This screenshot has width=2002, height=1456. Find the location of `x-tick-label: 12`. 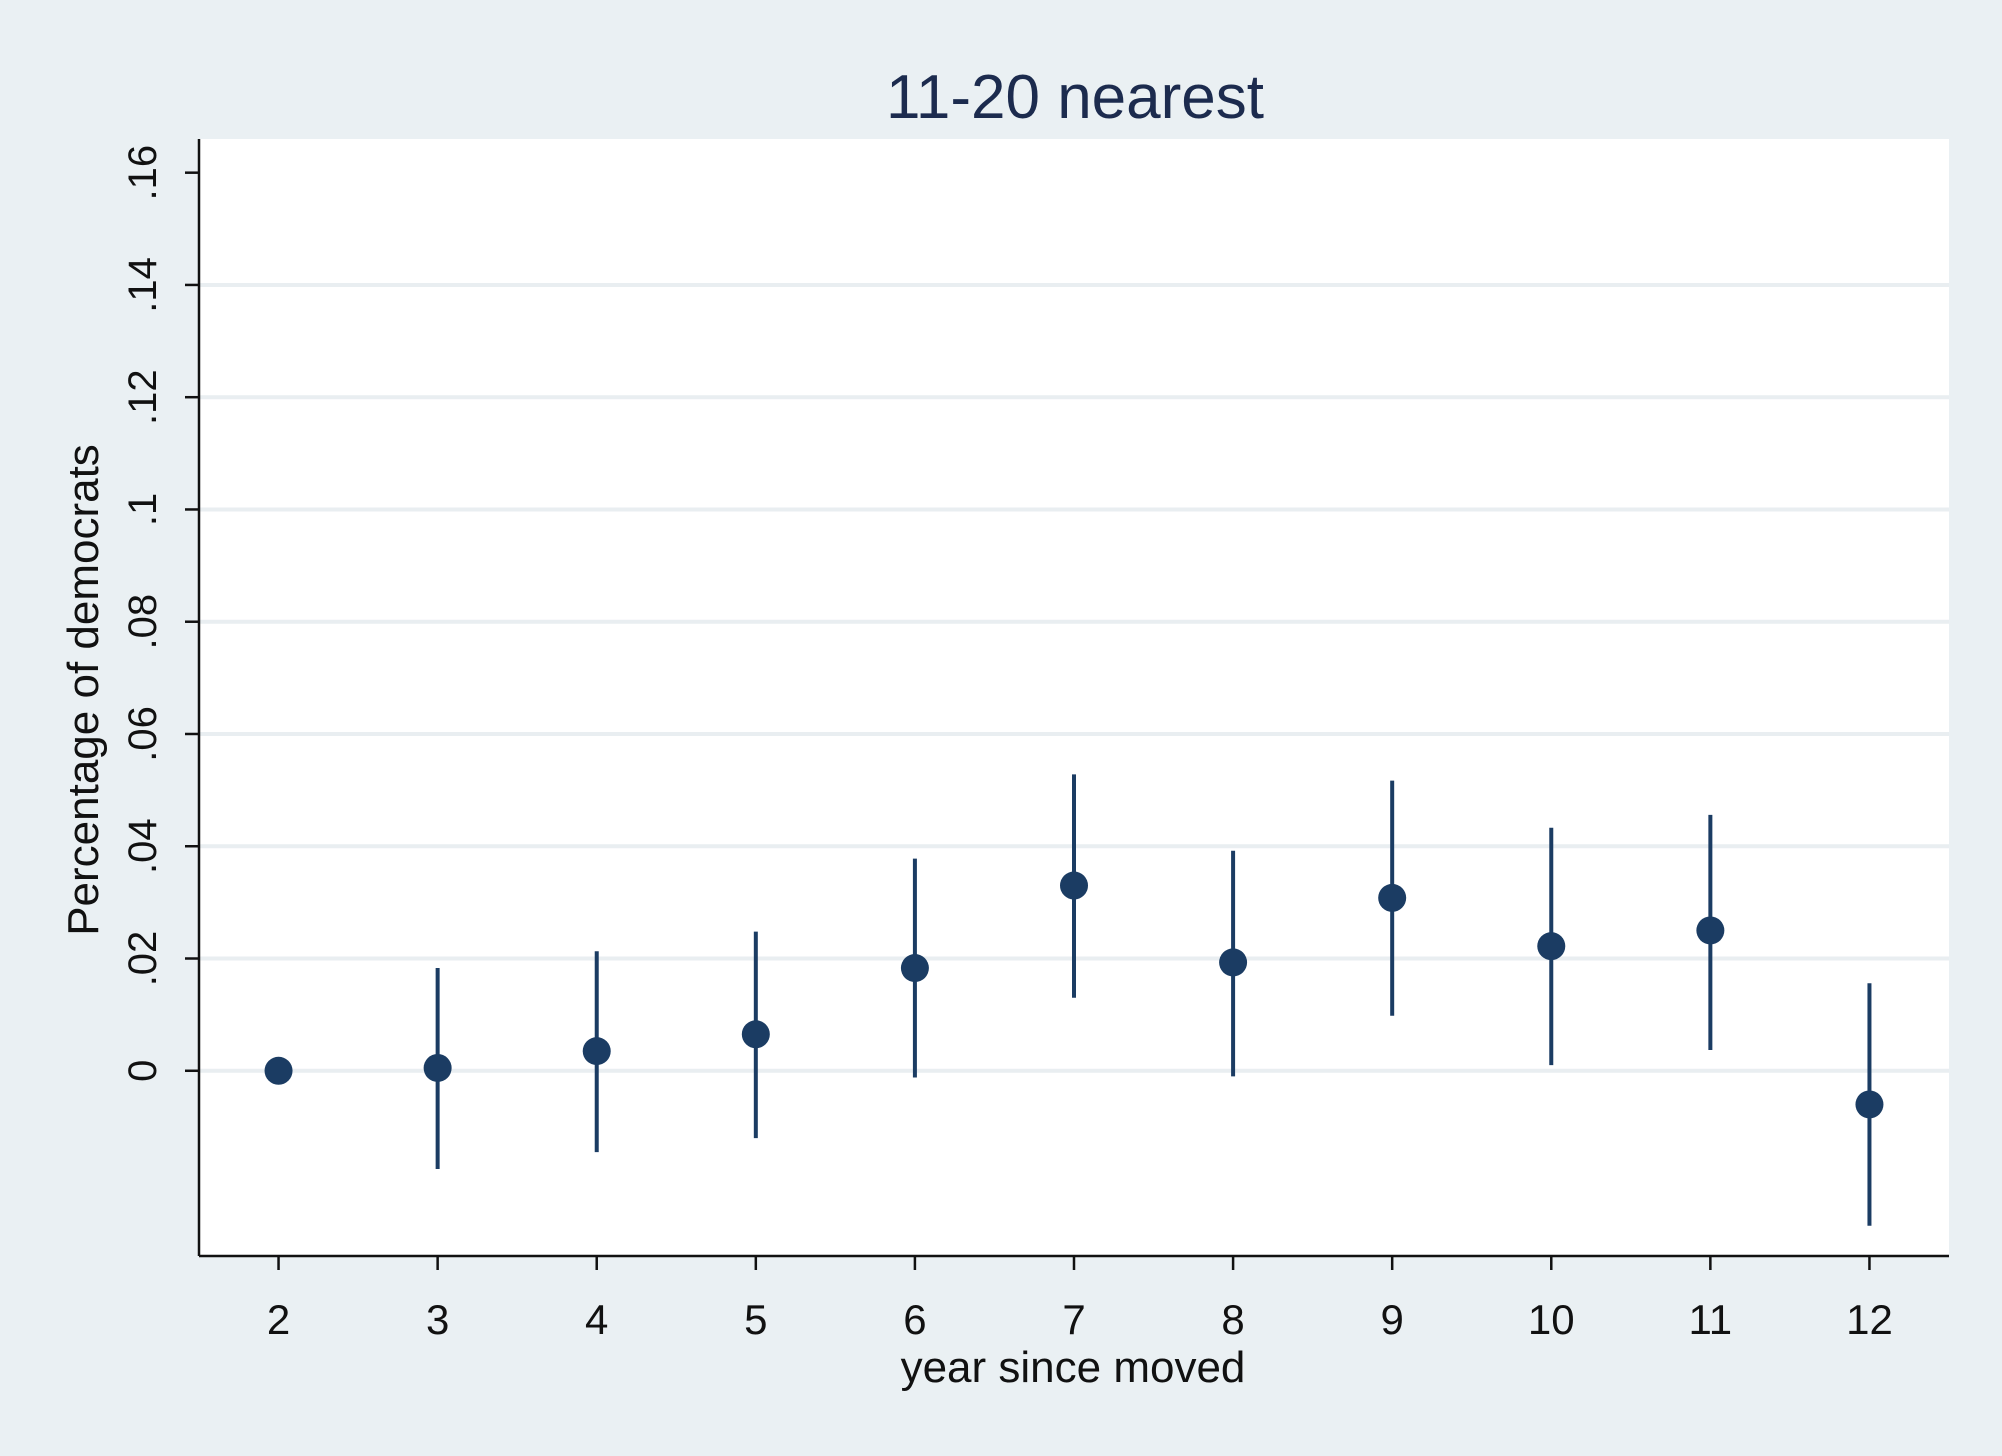

x-tick-label: 12 is located at coordinates (1869, 1319).